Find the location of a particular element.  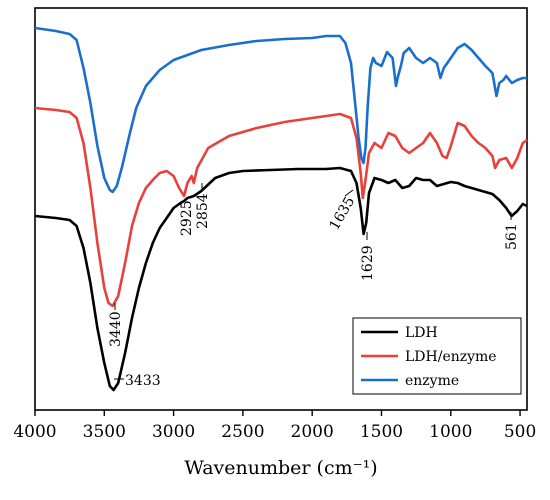

annotation-2925: 2925 is located at coordinates (187, 218).